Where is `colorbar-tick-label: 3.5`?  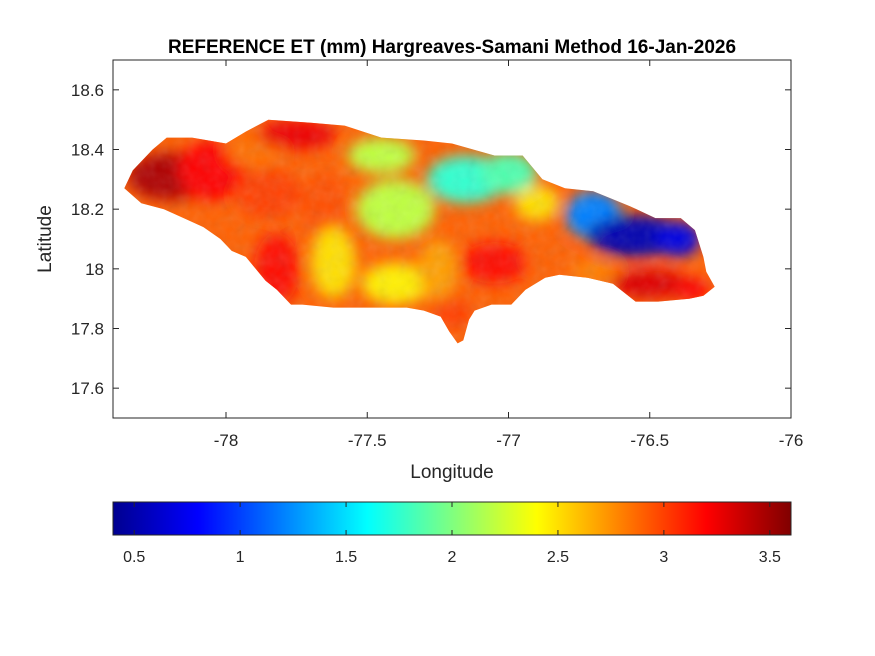
colorbar-tick-label: 3.5 is located at coordinates (770, 557).